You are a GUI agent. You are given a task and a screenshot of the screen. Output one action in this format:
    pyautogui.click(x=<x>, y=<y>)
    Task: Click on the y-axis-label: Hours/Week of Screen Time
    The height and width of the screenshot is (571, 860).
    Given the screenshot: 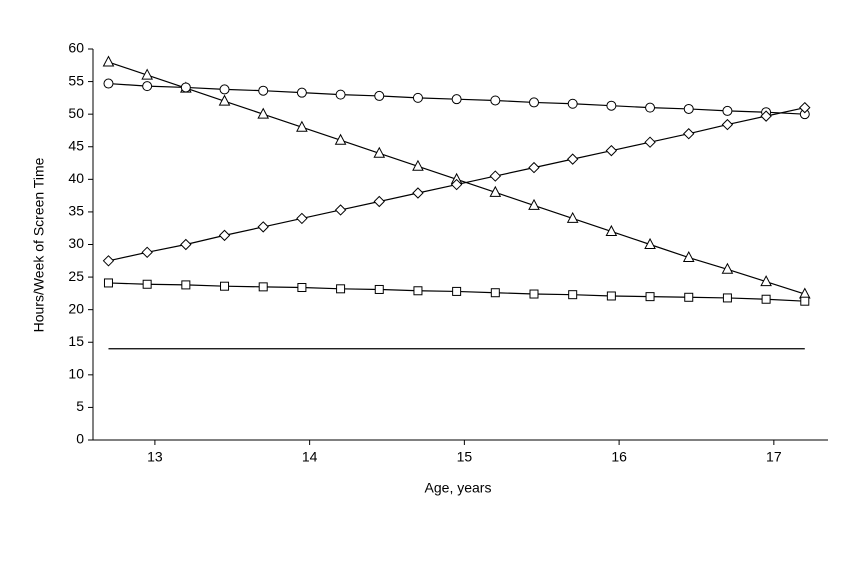 What is the action you would take?
    pyautogui.click(x=39, y=244)
    